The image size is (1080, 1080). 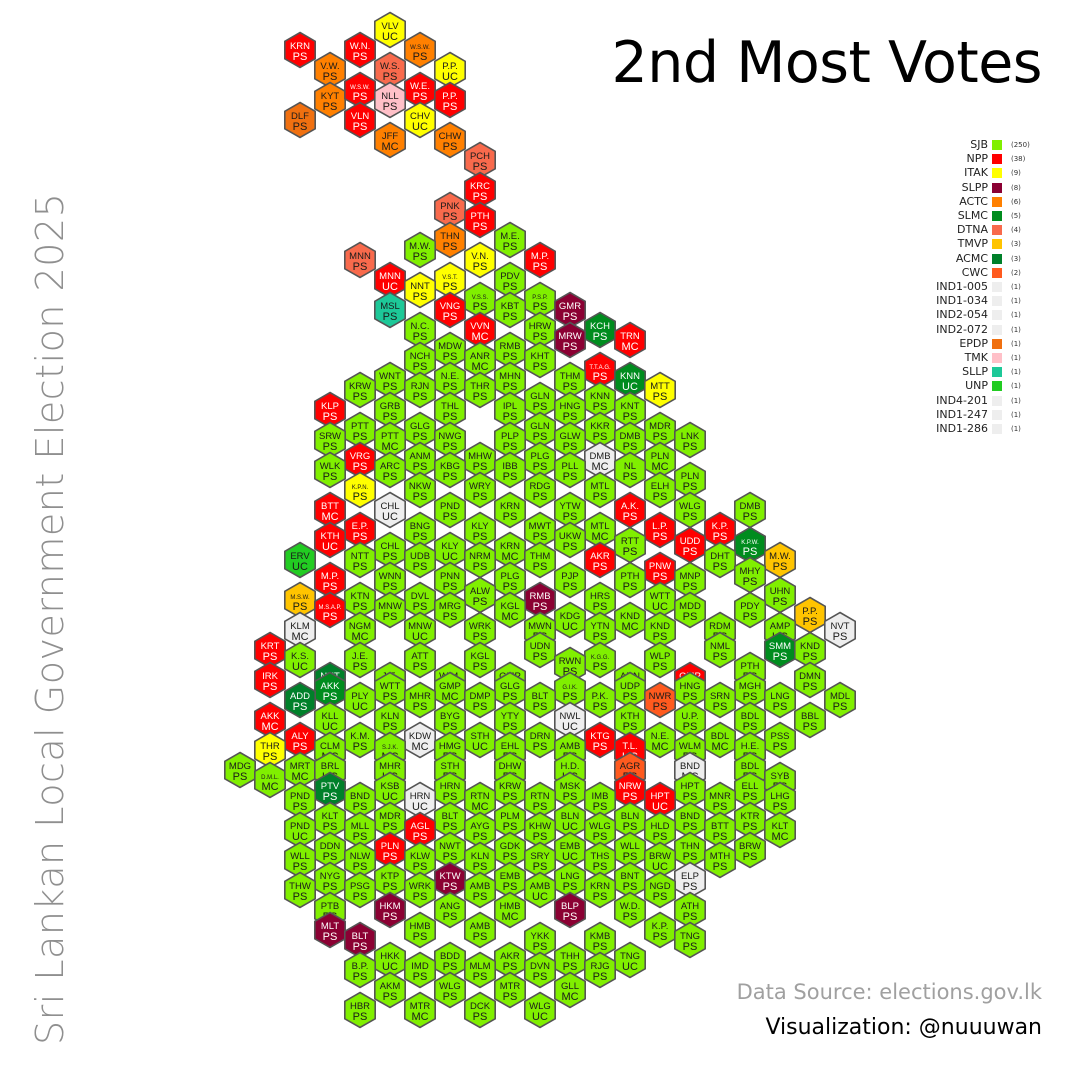 I want to click on legend-label: SJB, so click(x=979, y=144).